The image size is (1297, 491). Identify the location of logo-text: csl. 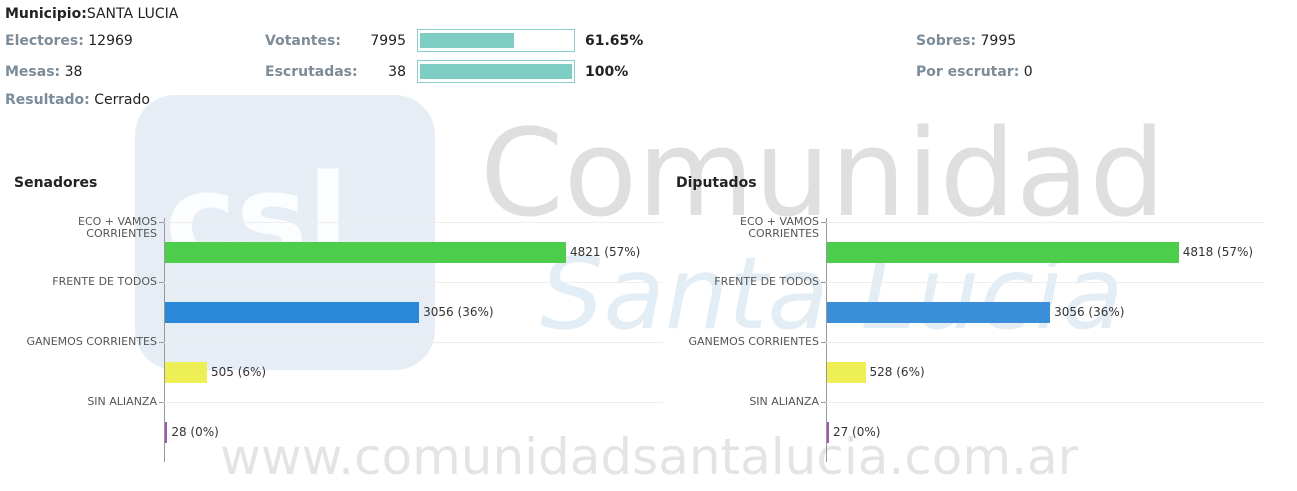
(257, 219).